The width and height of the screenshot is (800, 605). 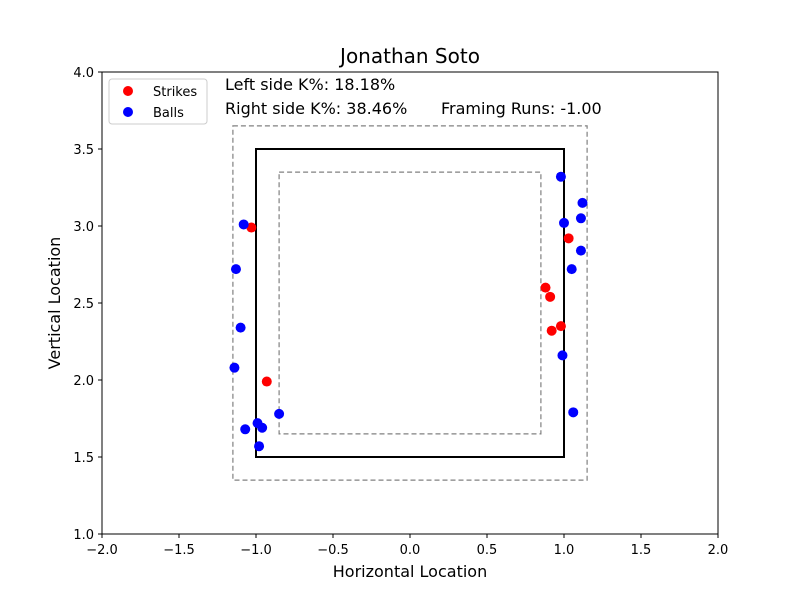 What do you see at coordinates (409, 56) in the screenshot?
I see `chart-title: Jonathan Soto` at bounding box center [409, 56].